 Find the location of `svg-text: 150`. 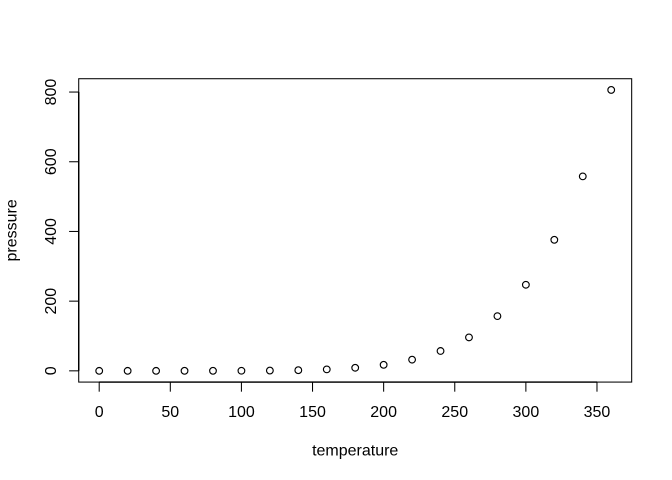

svg-text: 150 is located at coordinates (312, 412).